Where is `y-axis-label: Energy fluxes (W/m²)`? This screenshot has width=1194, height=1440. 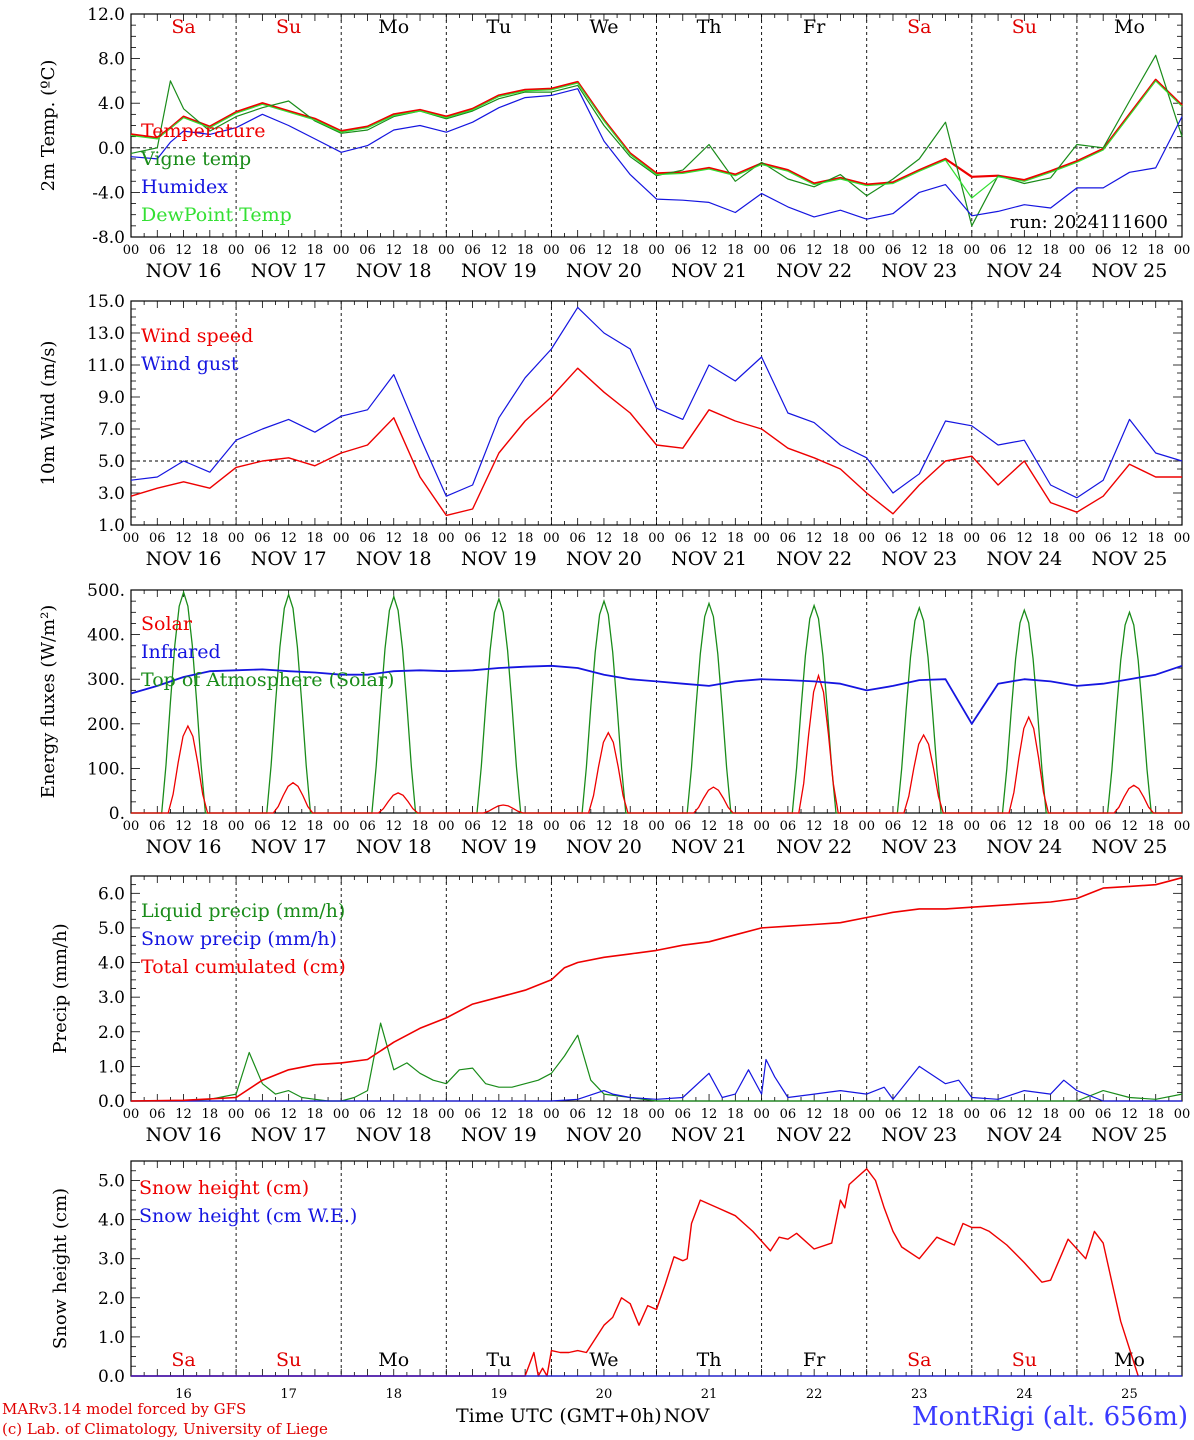 y-axis-label: Energy fluxes (W/m²) is located at coordinates (48, 702).